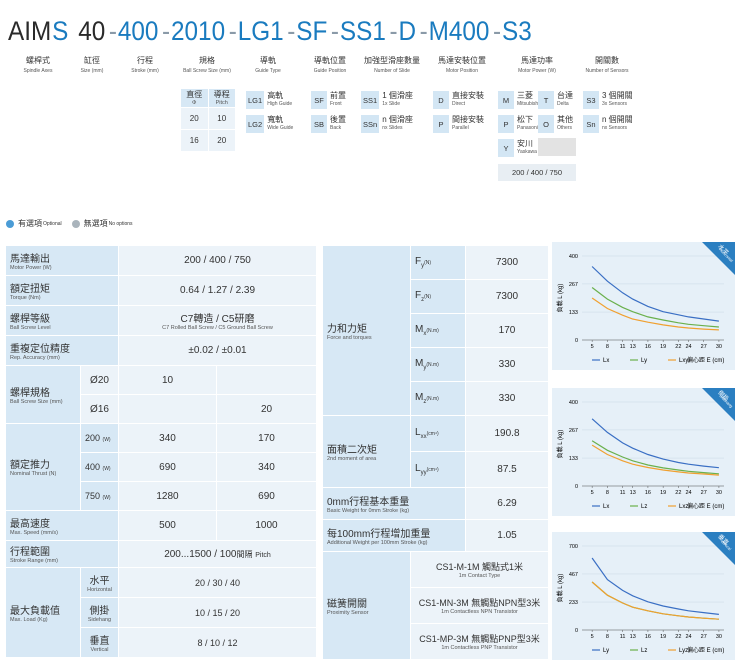 The height and width of the screenshot is (670, 740). Describe the element at coordinates (462, 71) in the screenshot. I see `text: Motor Position` at that location.